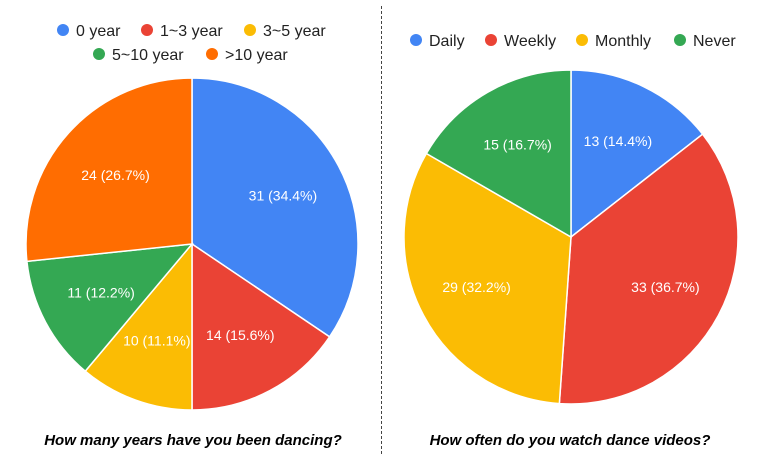 This screenshot has height=459, width=761. I want to click on legend-label: >10 year, so click(256, 55).